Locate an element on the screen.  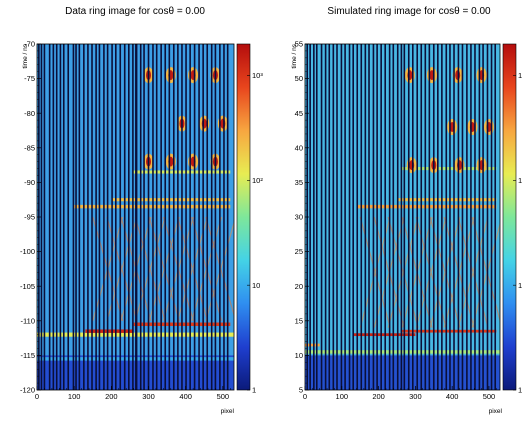
y-tick-label: -110 is located at coordinates (28, 320).